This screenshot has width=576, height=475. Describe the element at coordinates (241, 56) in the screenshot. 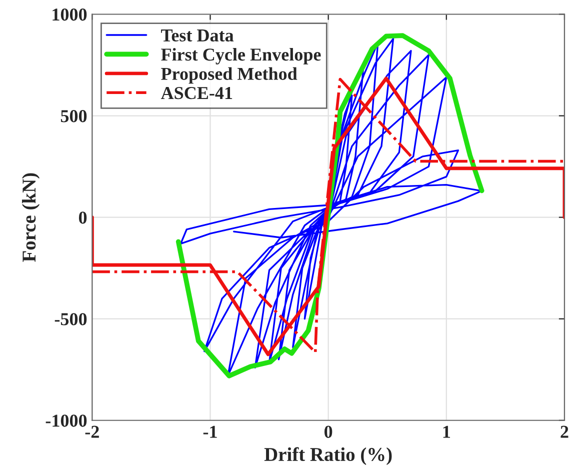

I see `legend-label: First Cycle Envelope` at that location.